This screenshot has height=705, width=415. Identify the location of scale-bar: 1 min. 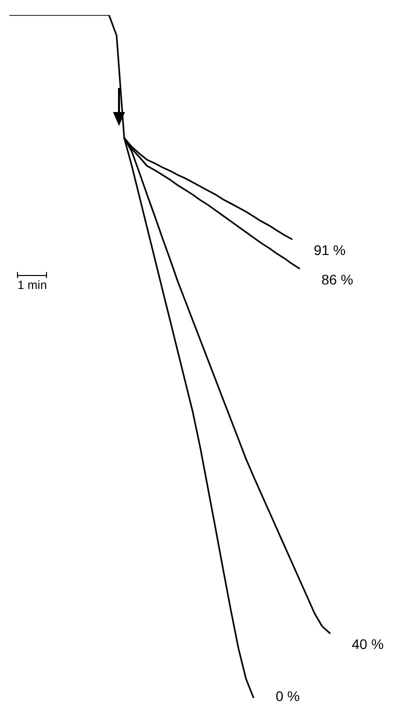
(32, 282).